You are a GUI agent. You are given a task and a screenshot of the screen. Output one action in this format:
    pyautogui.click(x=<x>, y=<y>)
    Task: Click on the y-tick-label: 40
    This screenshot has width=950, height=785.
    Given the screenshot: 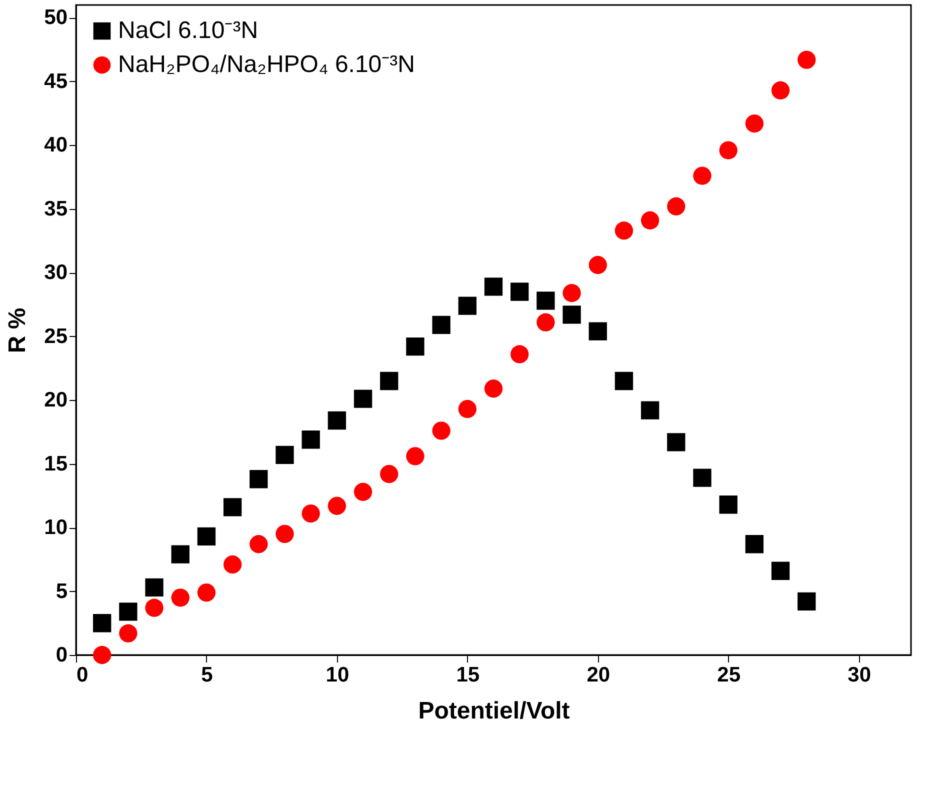 What is the action you would take?
    pyautogui.click(x=56, y=145)
    